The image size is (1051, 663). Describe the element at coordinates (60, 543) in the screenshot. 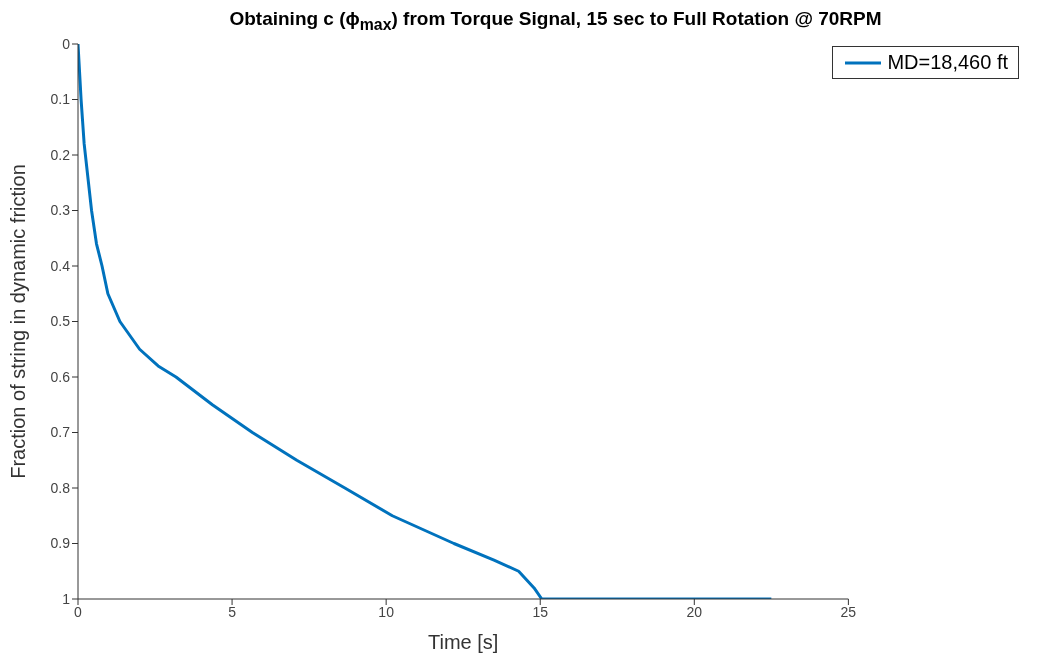

I see `y-tick-label: 0.9` at that location.